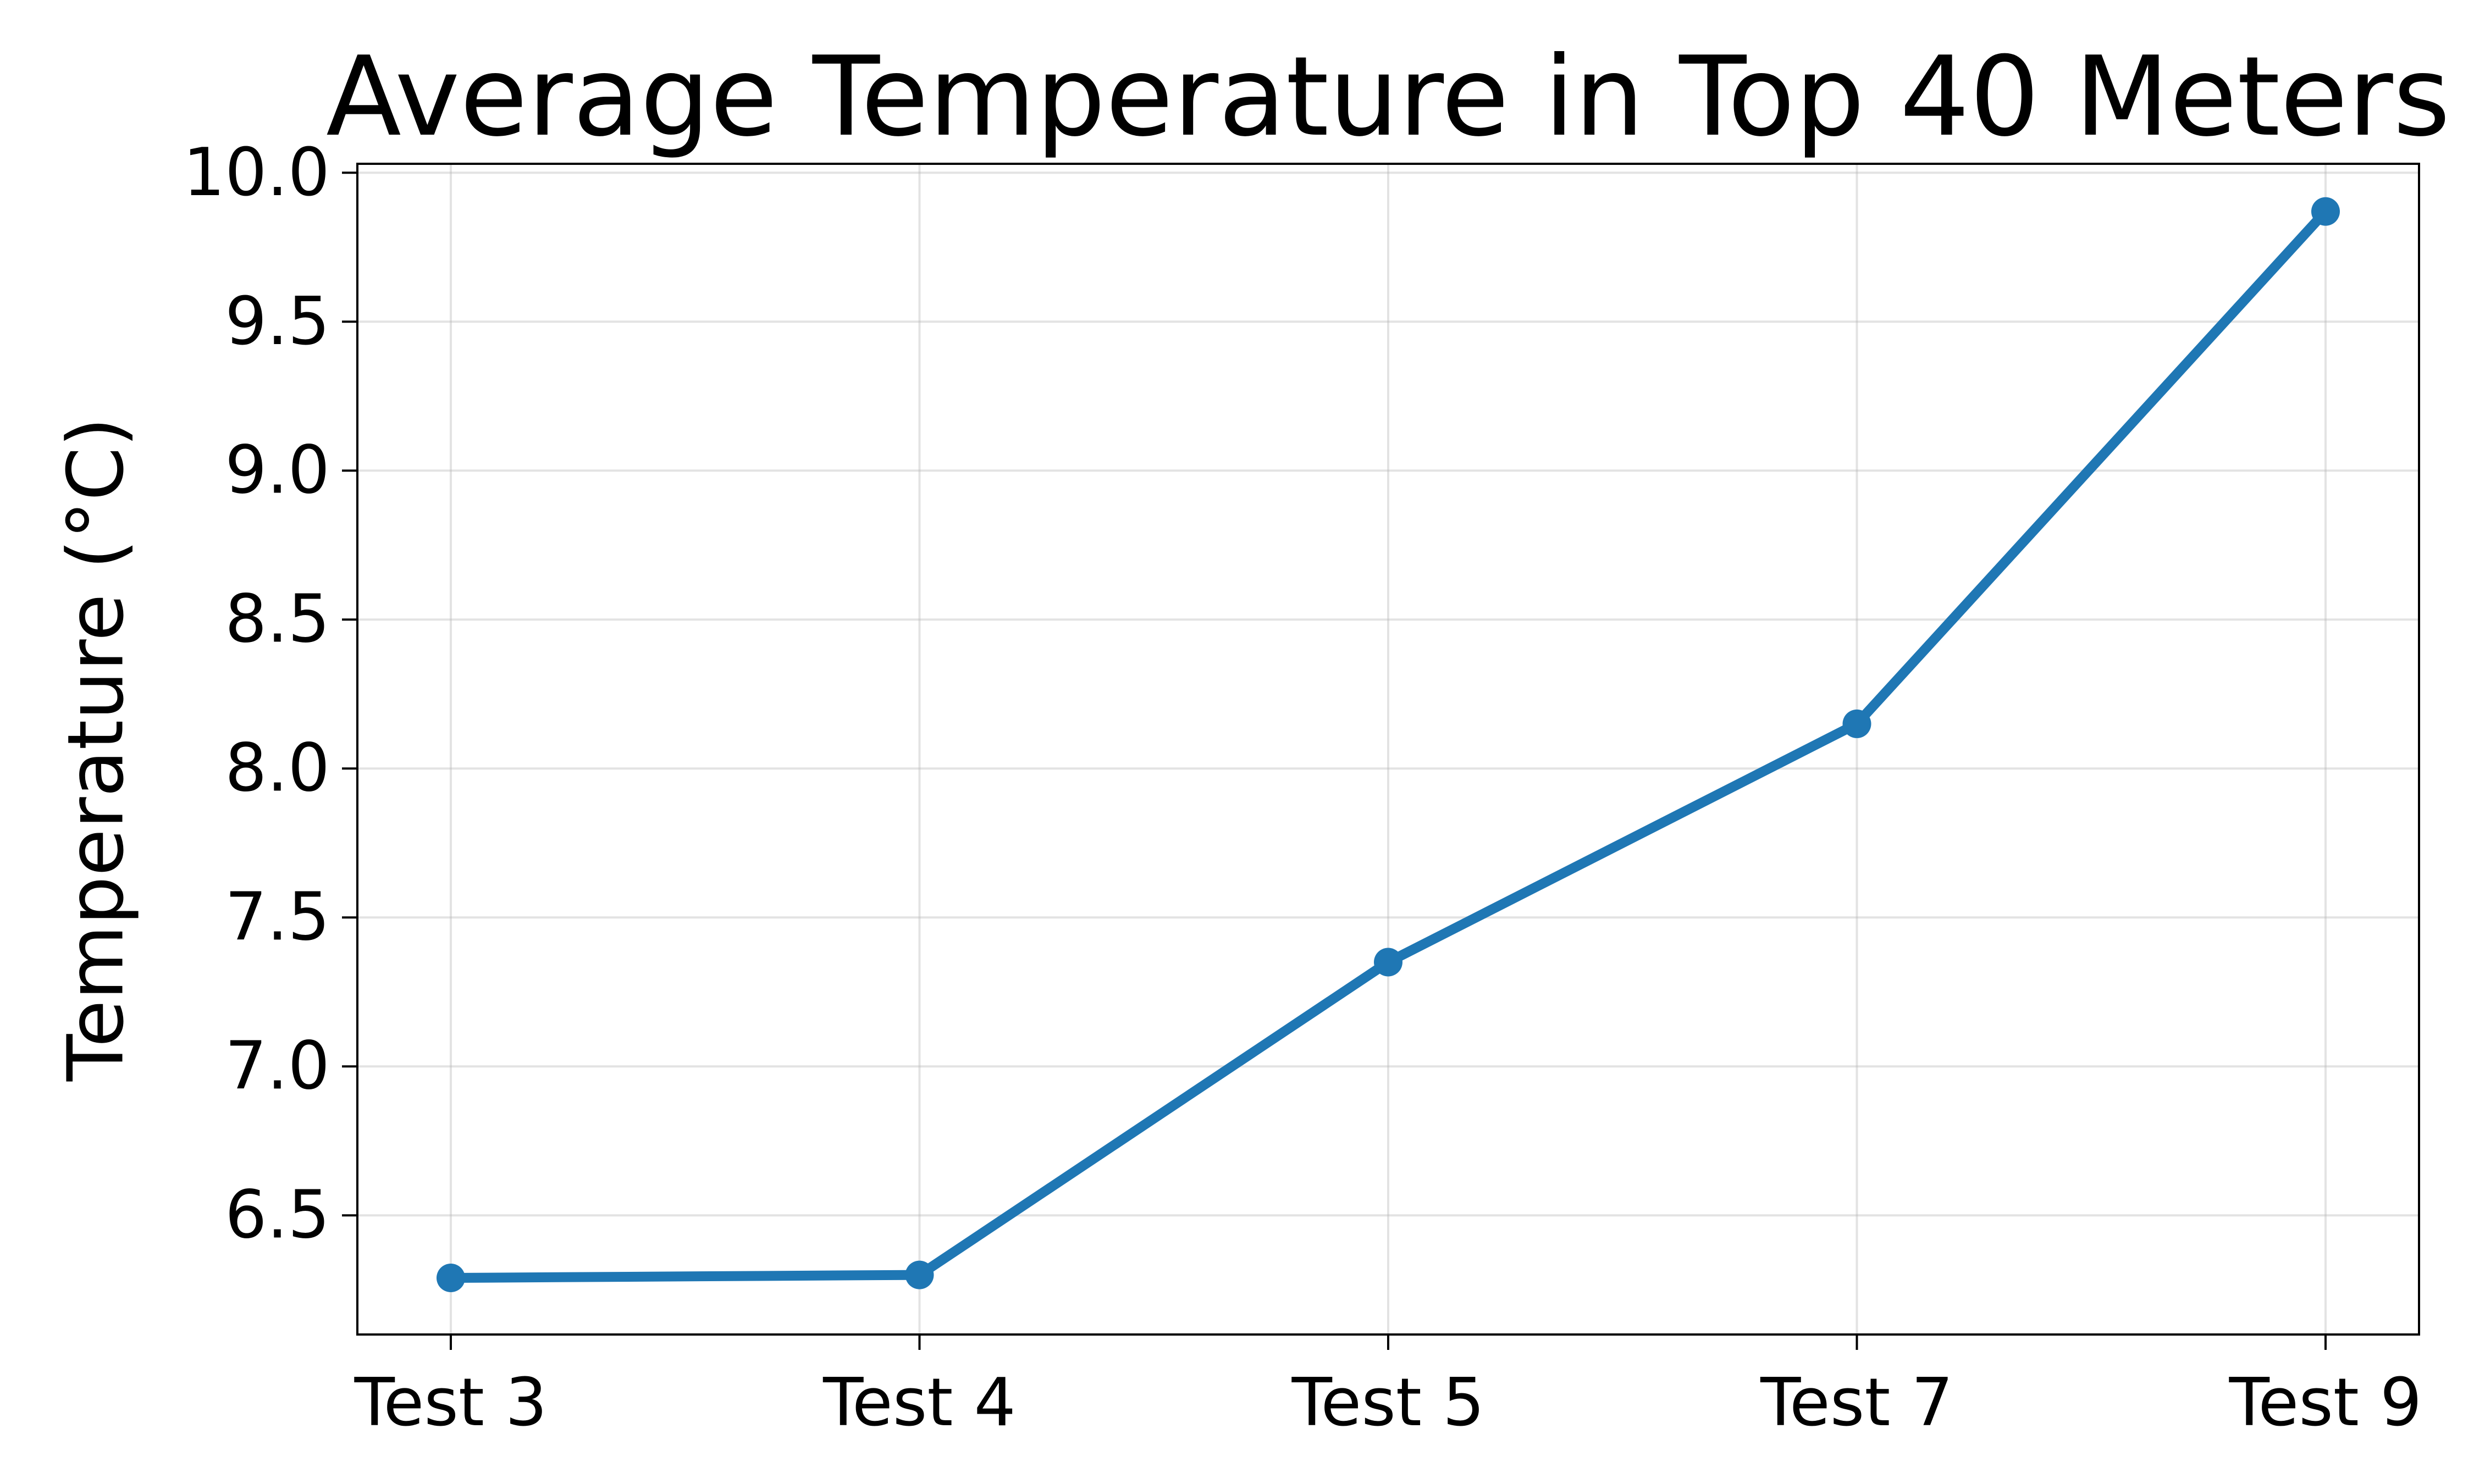 The height and width of the screenshot is (1484, 2474). I want to click on y-tick-label: 10.0, so click(256, 173).